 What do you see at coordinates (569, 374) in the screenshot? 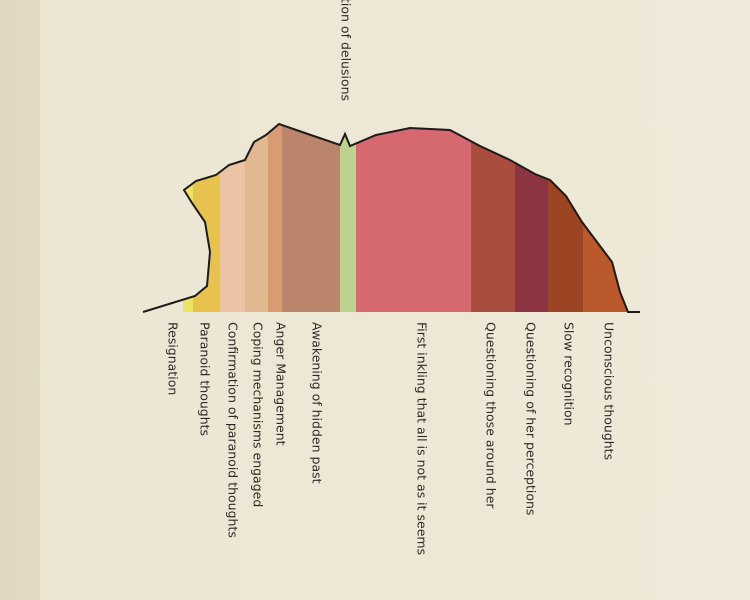
I see `band-label: Slow recognition` at bounding box center [569, 374].